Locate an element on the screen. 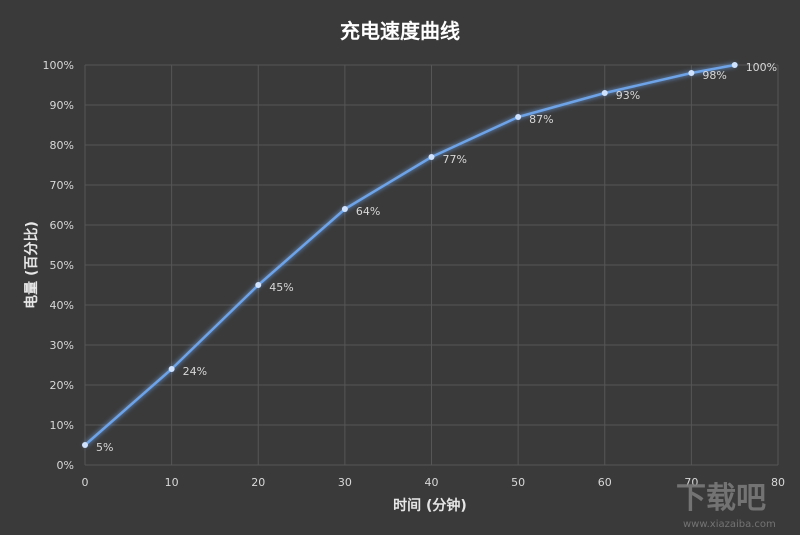 The width and height of the screenshot is (800, 535). data-label: 64% is located at coordinates (368, 211).